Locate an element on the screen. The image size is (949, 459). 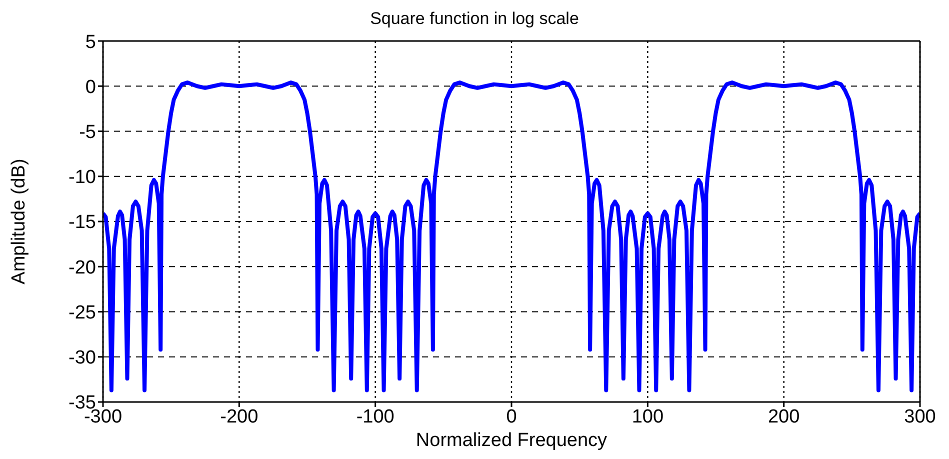
y-tick-label: -15 is located at coordinates (82, 223).